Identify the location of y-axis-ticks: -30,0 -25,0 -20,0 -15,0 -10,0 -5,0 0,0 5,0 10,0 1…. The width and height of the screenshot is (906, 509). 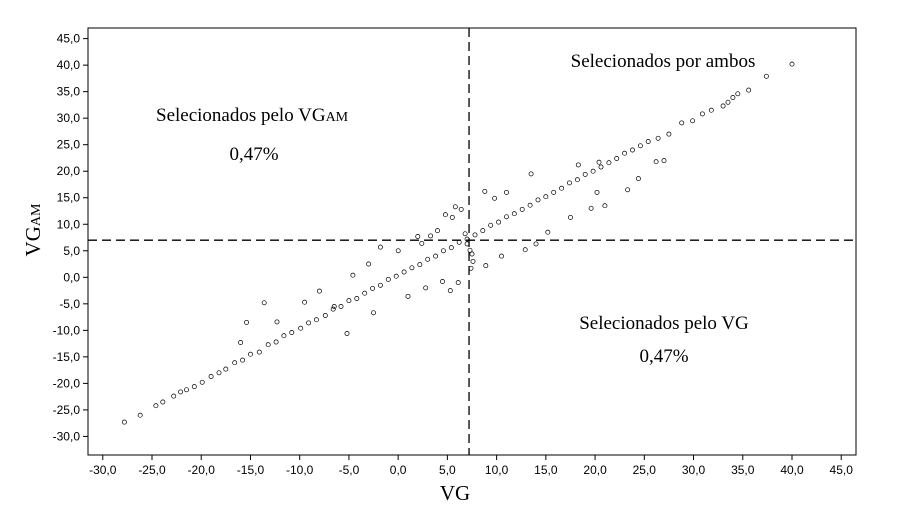
(70, 237).